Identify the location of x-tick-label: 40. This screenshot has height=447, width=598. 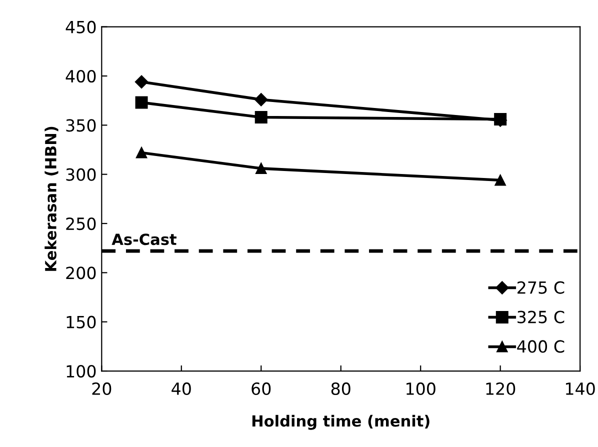
(181, 389).